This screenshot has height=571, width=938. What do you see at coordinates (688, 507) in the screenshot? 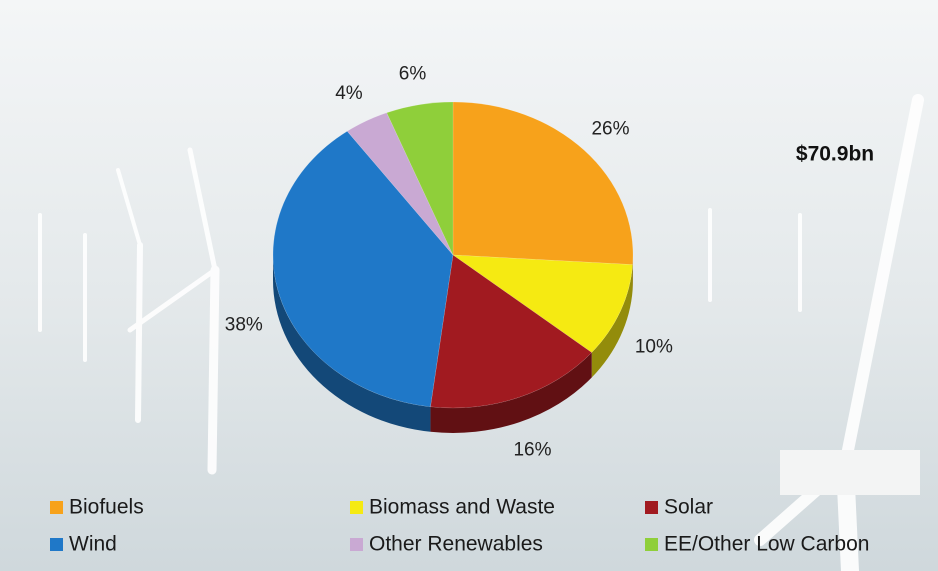
I see `legend-label: Solar` at bounding box center [688, 507].